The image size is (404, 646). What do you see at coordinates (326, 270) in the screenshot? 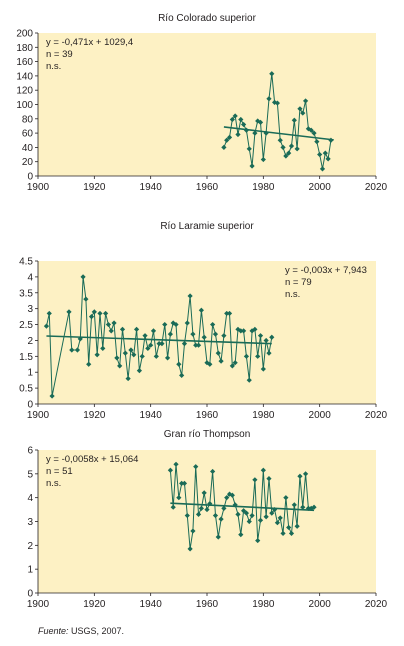
I see `stat-eq: y = -0,003x + 7,943` at bounding box center [326, 270].